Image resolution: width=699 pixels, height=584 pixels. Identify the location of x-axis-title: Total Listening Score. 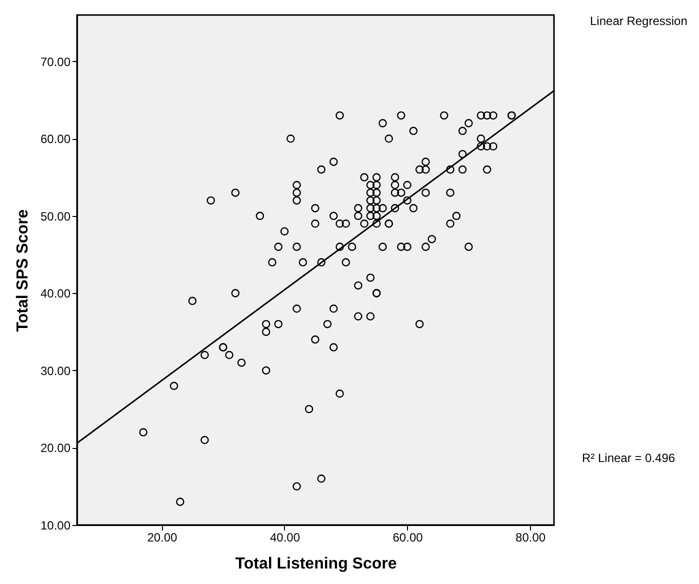
(316, 564).